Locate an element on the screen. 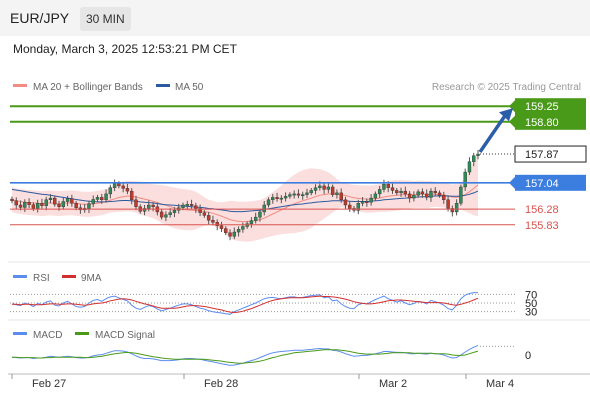 Image resolution: width=590 pixels, height=400 pixels. copyright-label: Research © 2025 Trading Central is located at coordinates (506, 87).